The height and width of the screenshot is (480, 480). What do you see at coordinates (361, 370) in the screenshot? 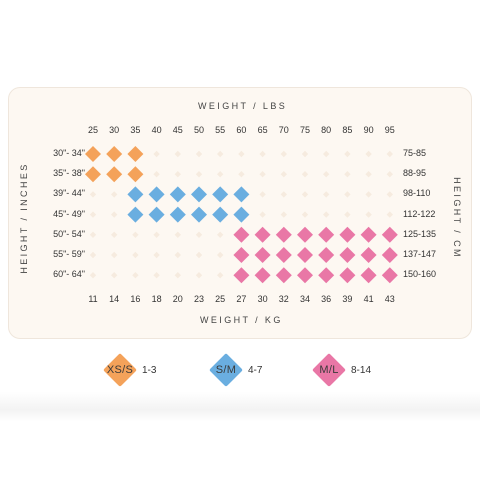
I see `legend-range: 8-14` at bounding box center [361, 370].